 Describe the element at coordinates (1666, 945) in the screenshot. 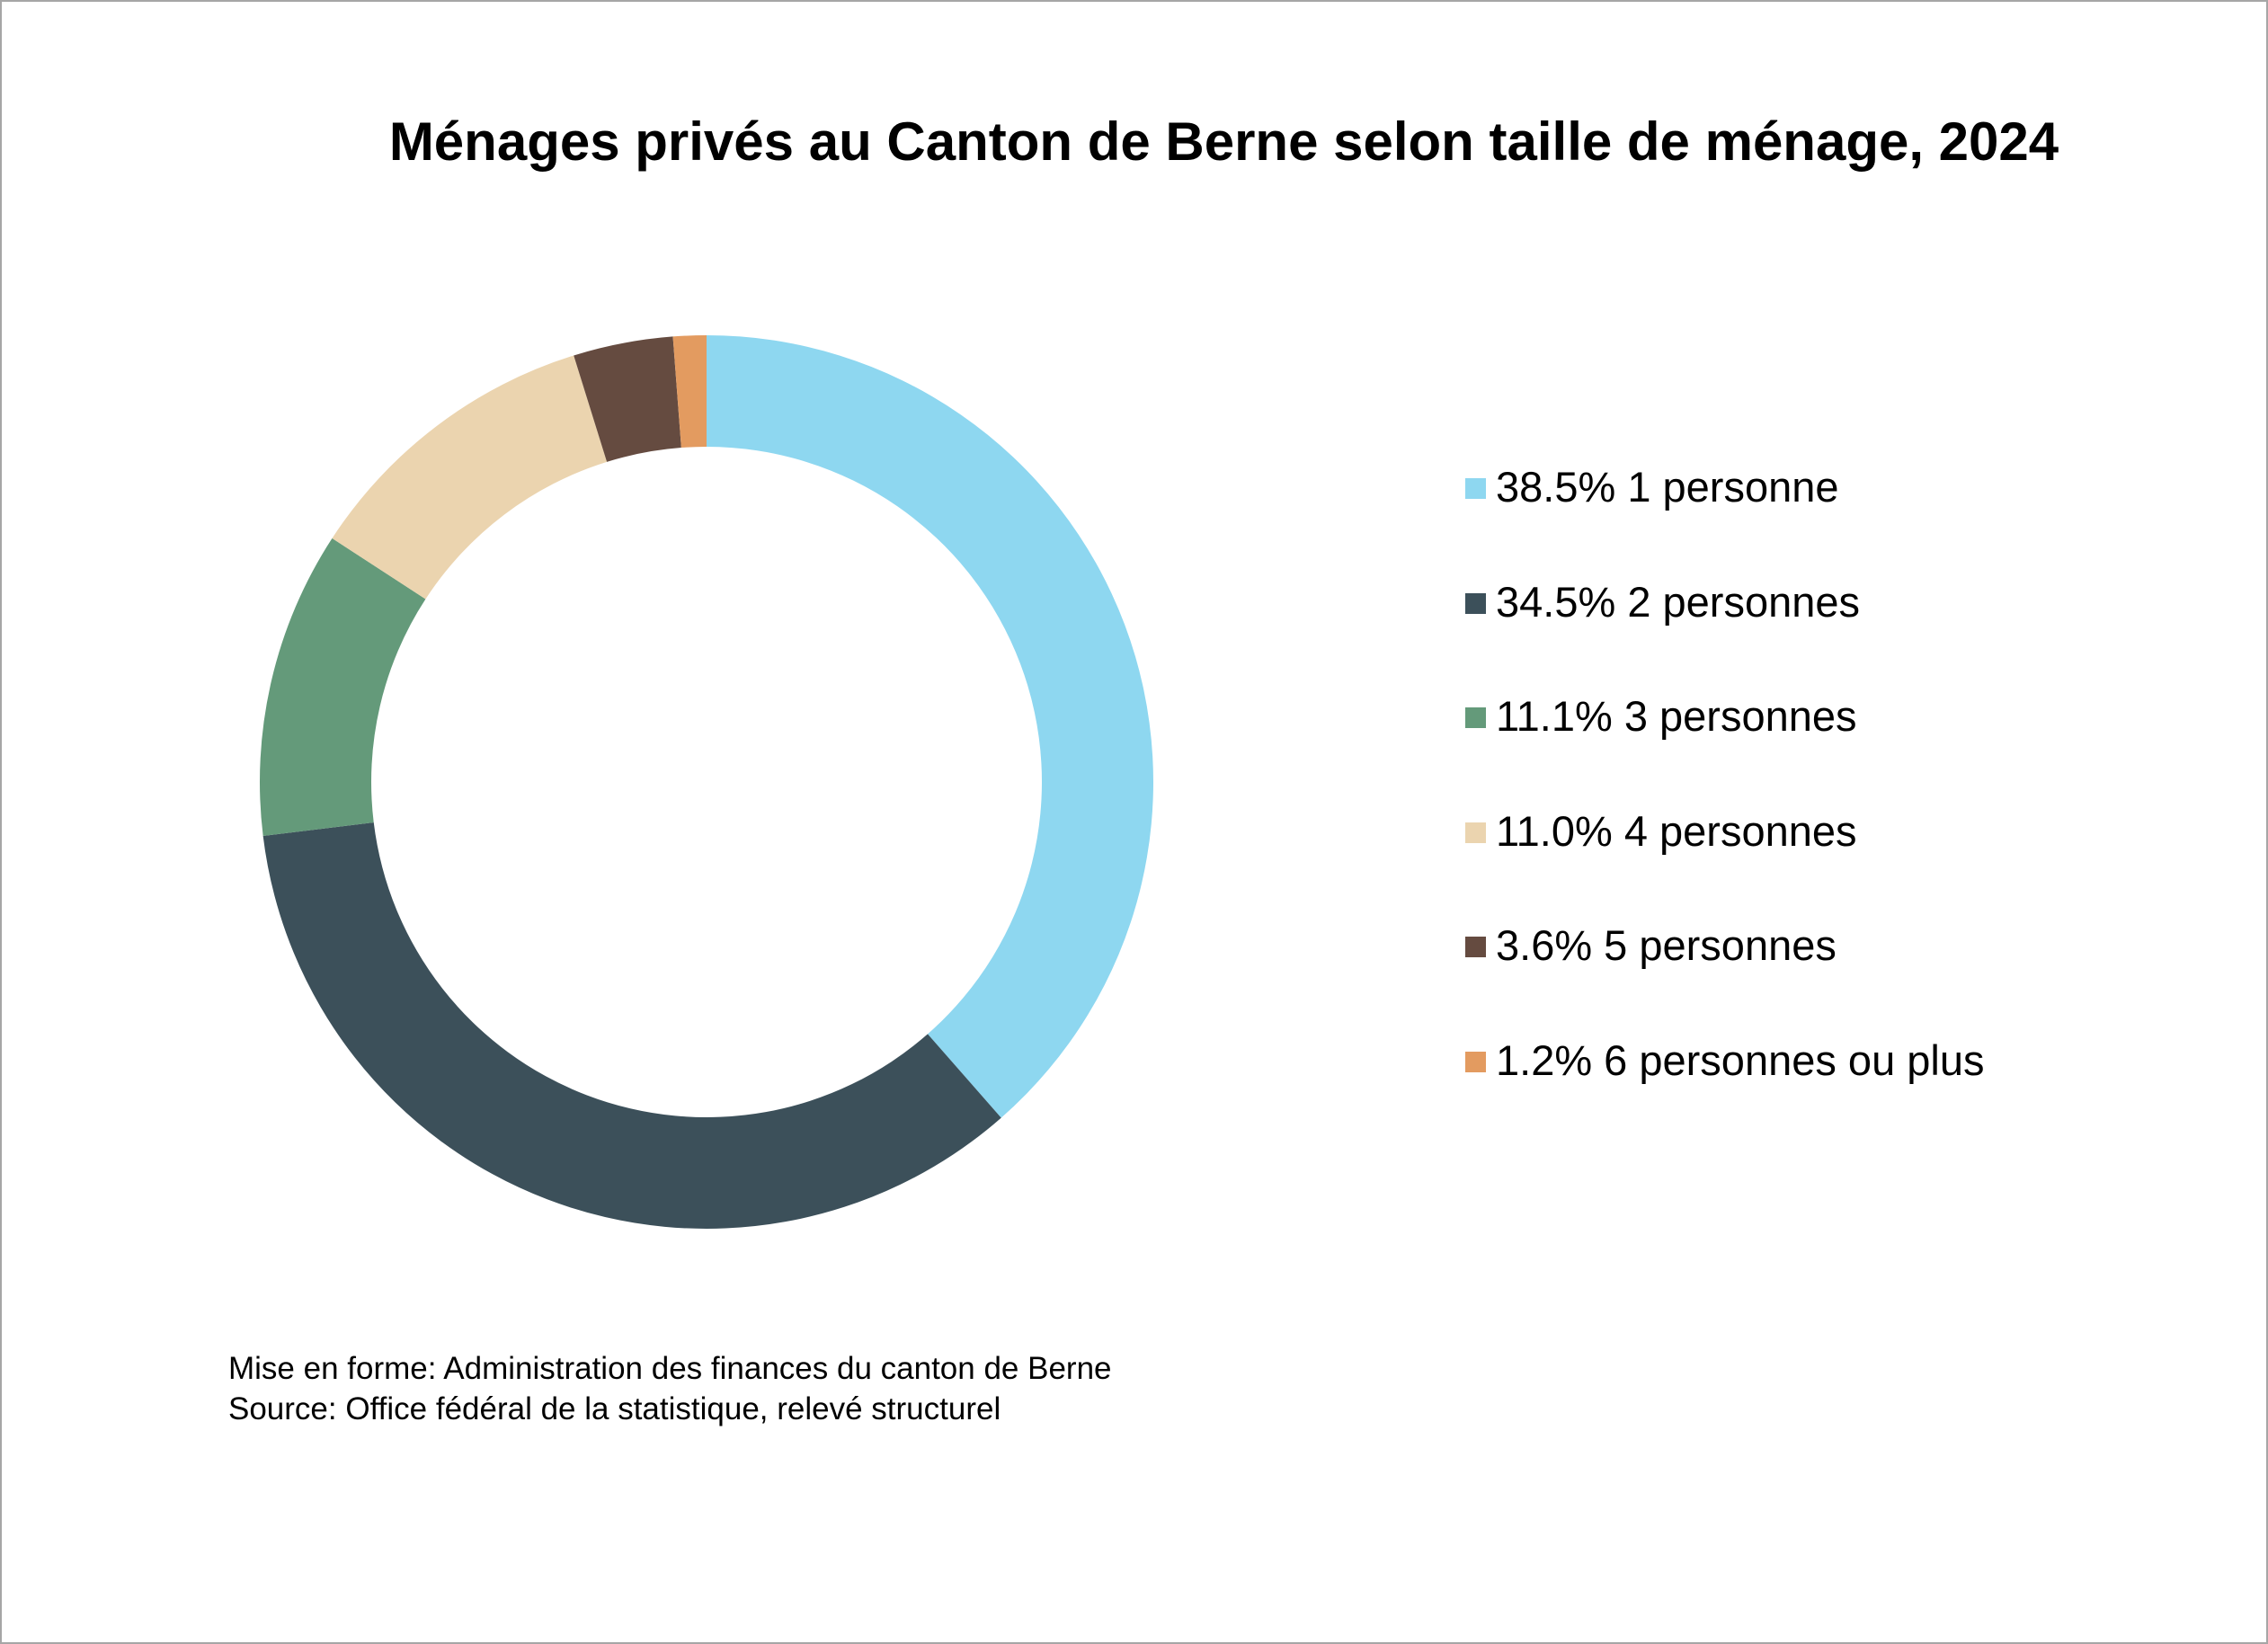

I see `legend-label: 3.6% 5 personnes` at that location.